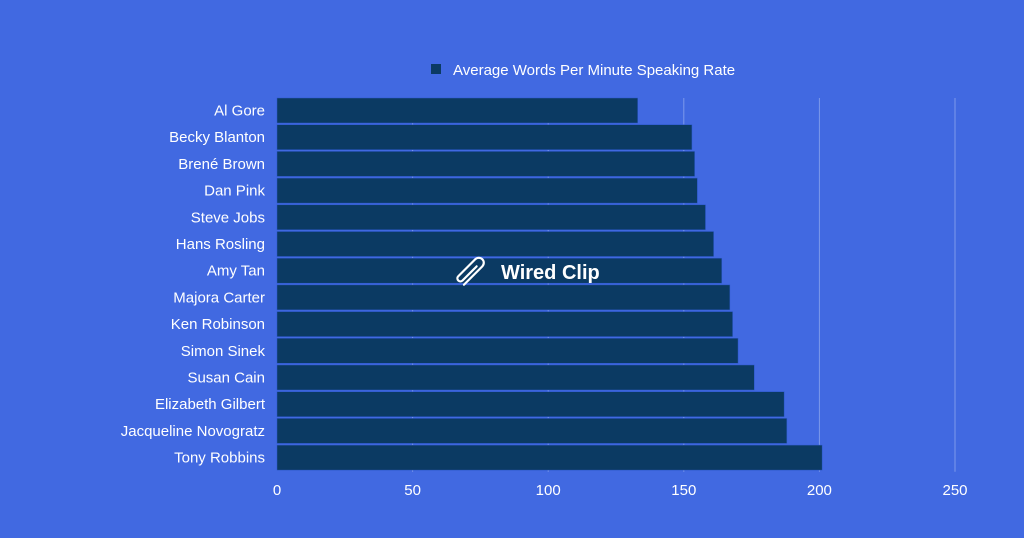 This screenshot has width=1024, height=538. What do you see at coordinates (219, 458) in the screenshot?
I see `category-label: Tony Robbins` at bounding box center [219, 458].